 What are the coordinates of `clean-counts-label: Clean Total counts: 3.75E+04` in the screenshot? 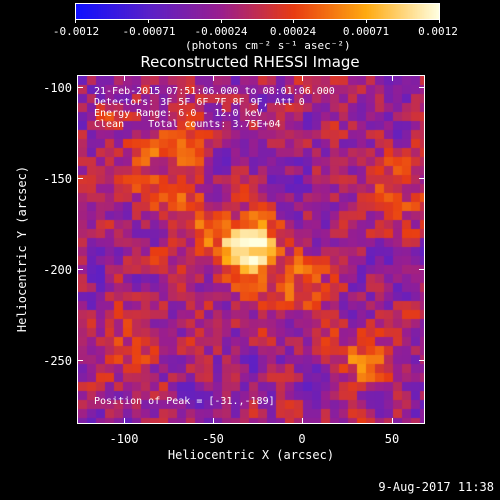 It's located at (187, 124).